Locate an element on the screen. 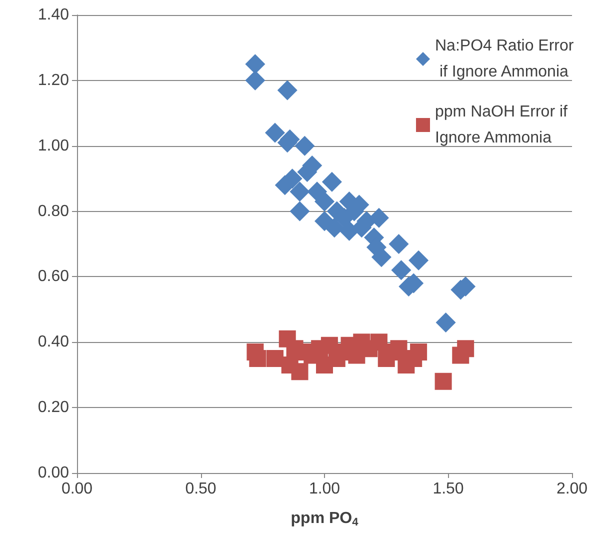  y-tick-label: 1.20 is located at coordinates (54, 80).